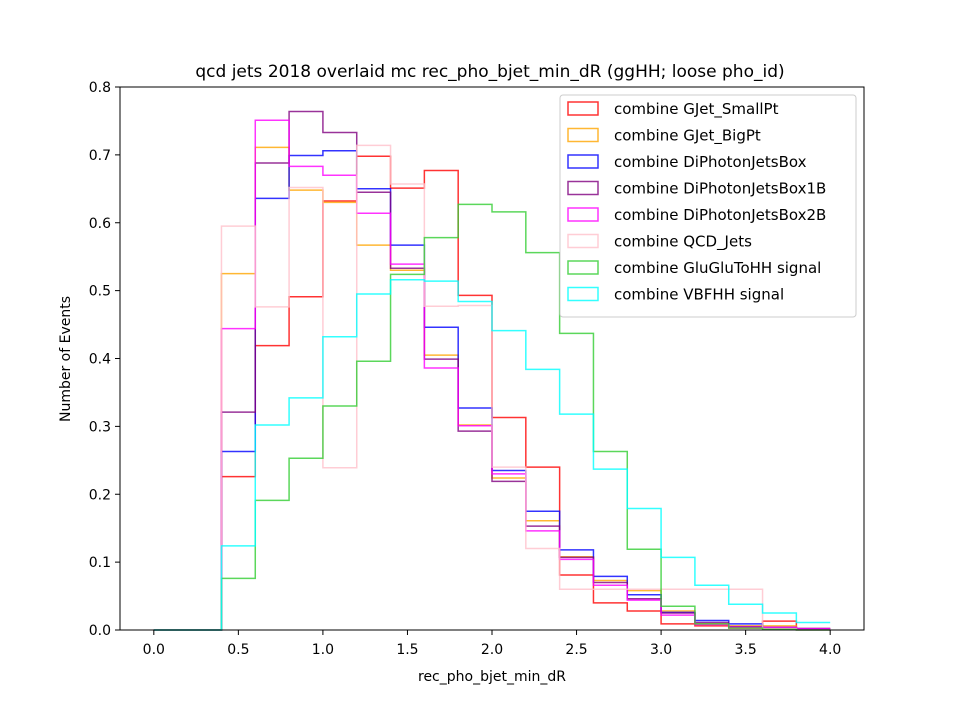 The width and height of the screenshot is (960, 720). What do you see at coordinates (100, 427) in the screenshot?
I see `y-tick-label: 0.3` at bounding box center [100, 427].